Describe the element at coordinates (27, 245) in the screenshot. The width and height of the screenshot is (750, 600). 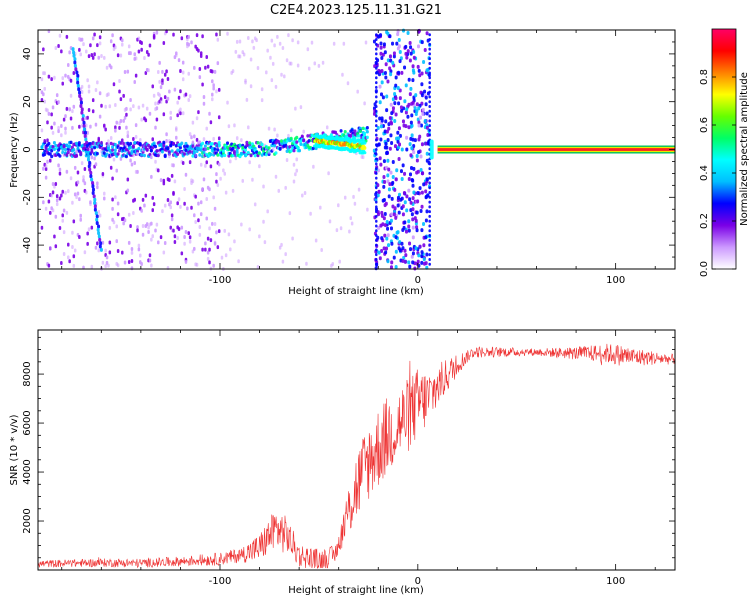
I see `spectrogram-ytick-label: -40` at that location.